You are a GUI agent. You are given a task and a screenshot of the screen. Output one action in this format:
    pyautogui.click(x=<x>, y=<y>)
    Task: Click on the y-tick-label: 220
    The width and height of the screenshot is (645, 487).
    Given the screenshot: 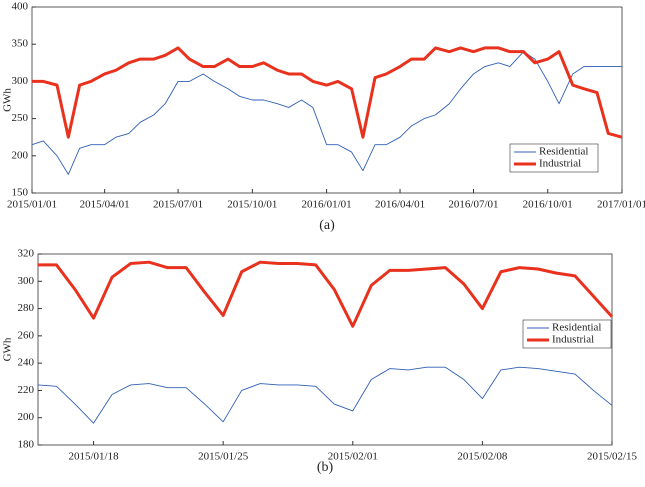 What is the action you would take?
    pyautogui.click(x=26, y=390)
    